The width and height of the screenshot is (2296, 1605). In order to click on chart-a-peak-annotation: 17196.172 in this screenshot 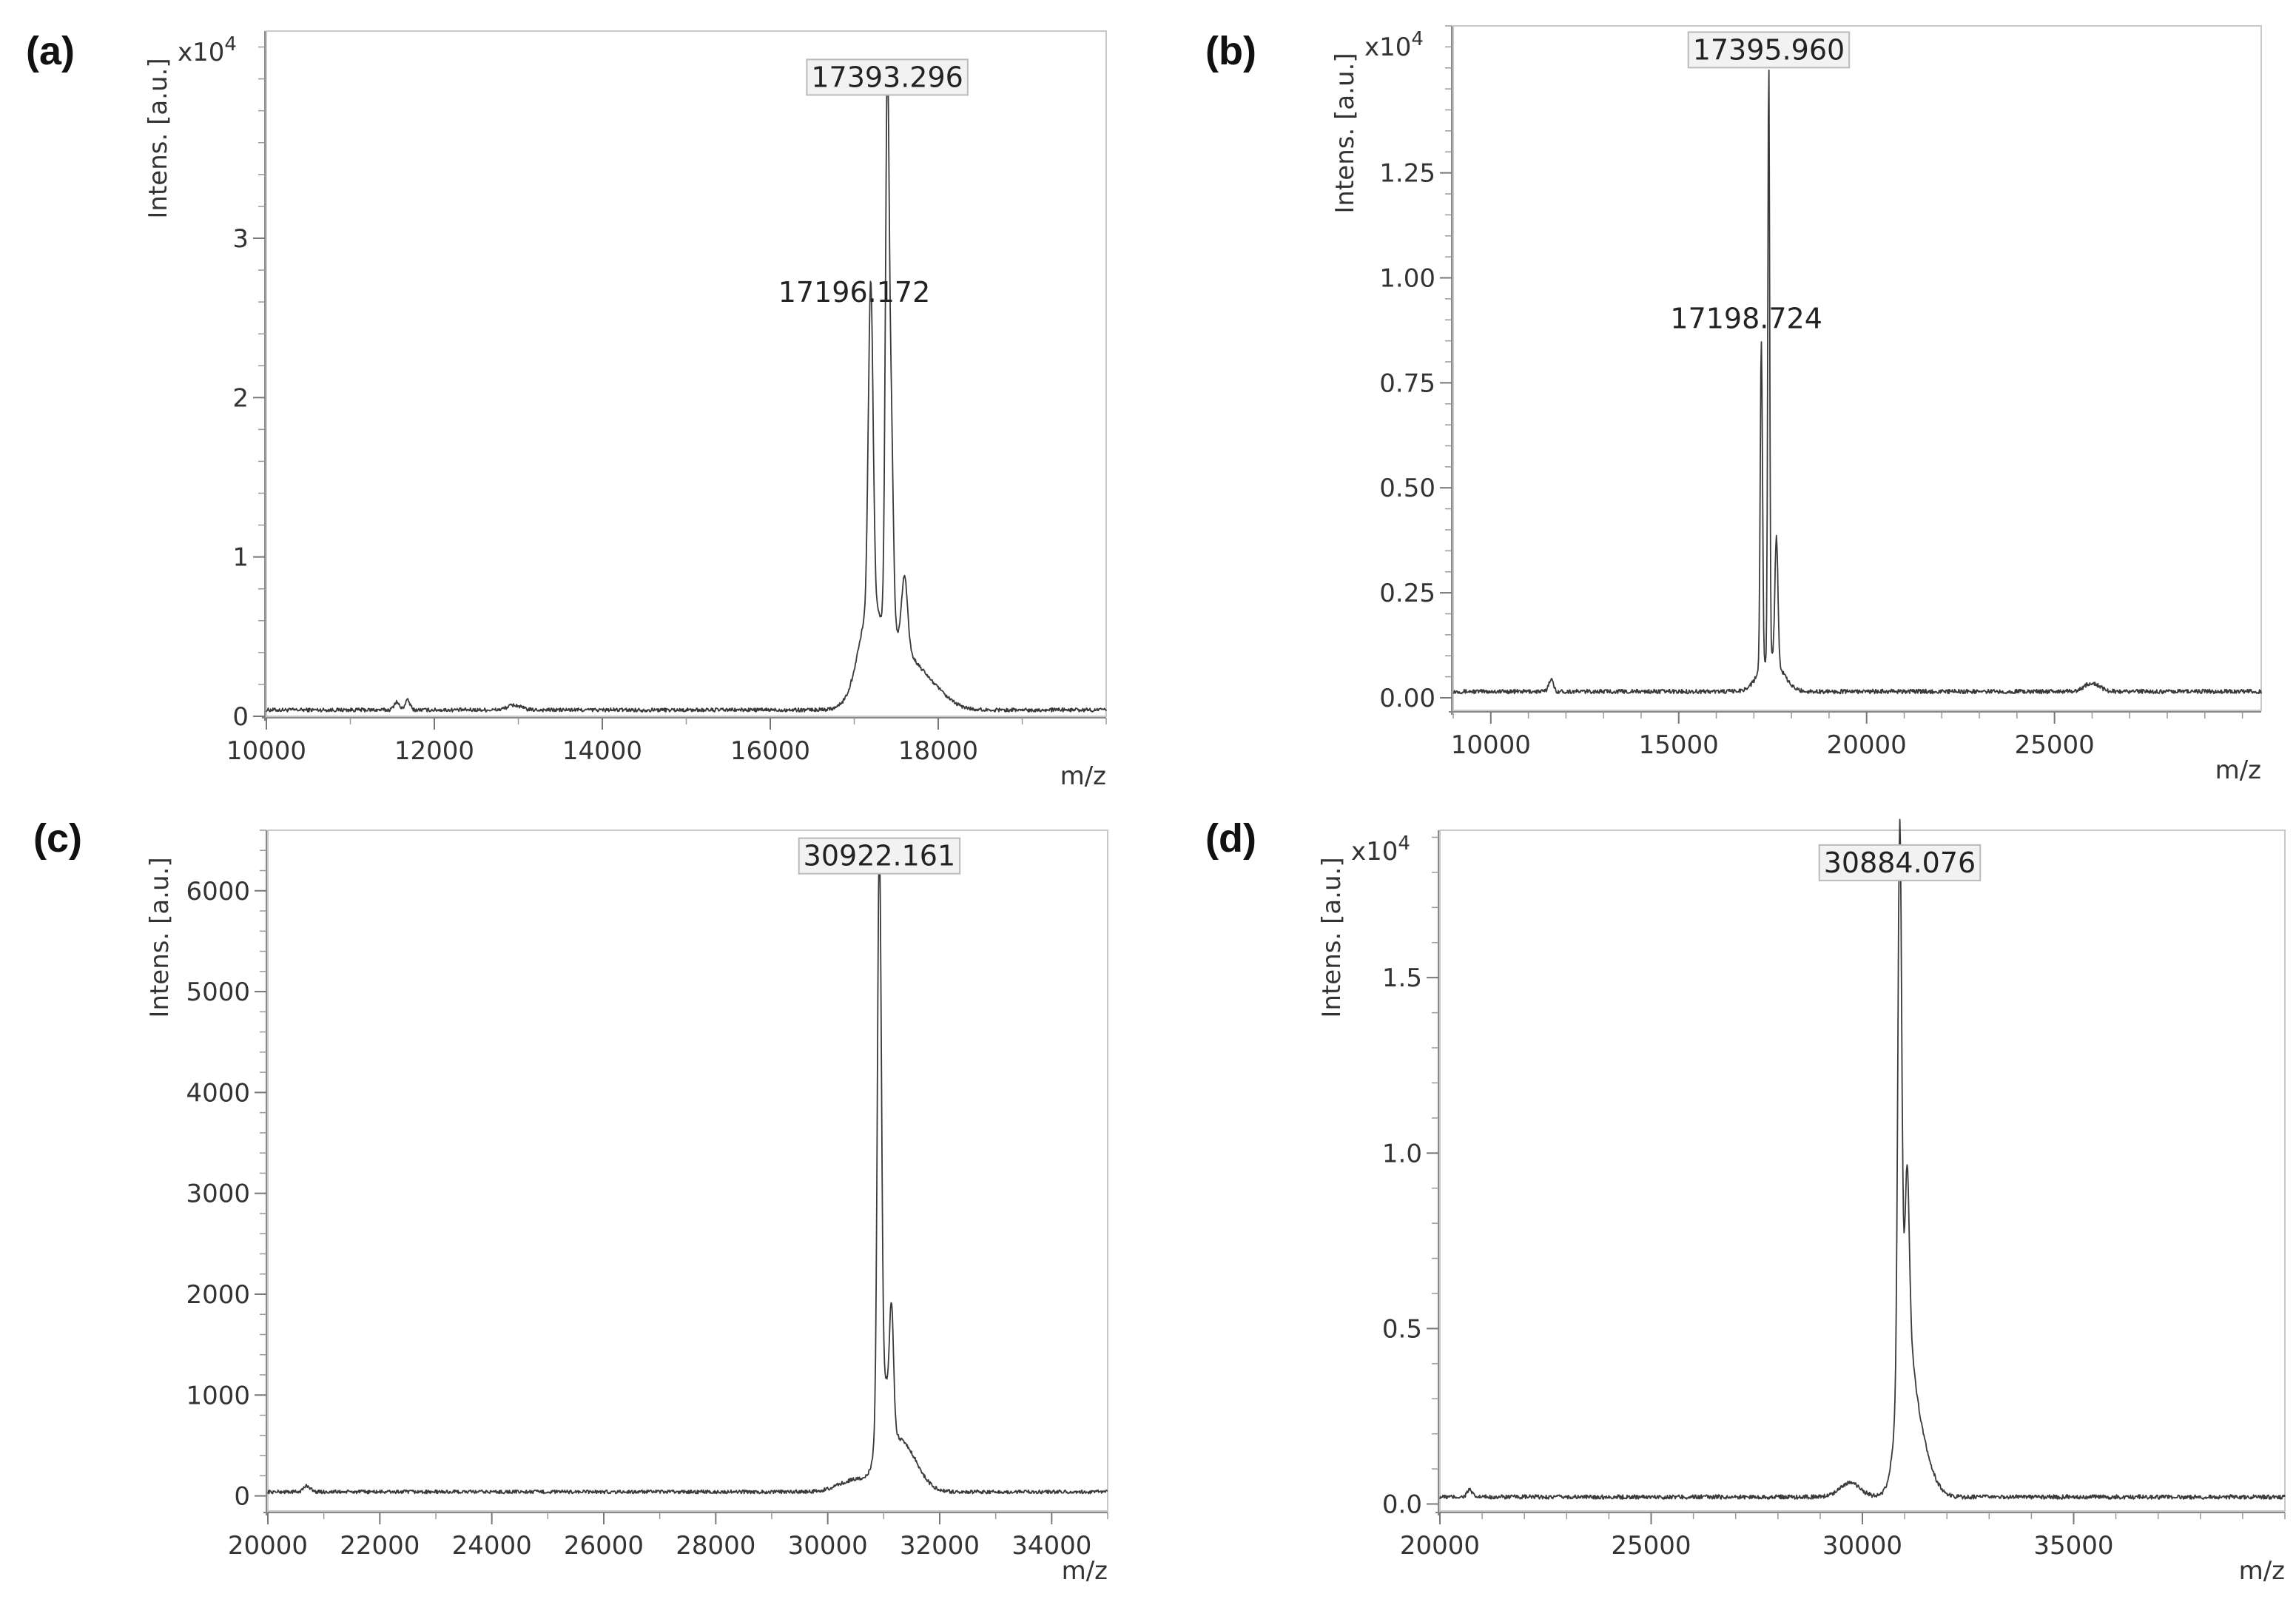, I will do `click(854, 292)`.